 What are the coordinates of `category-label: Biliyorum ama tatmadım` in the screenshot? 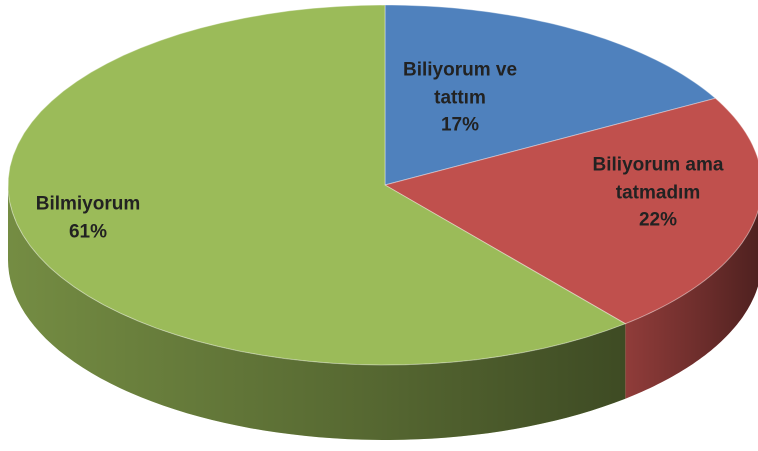 It's located at (658, 179).